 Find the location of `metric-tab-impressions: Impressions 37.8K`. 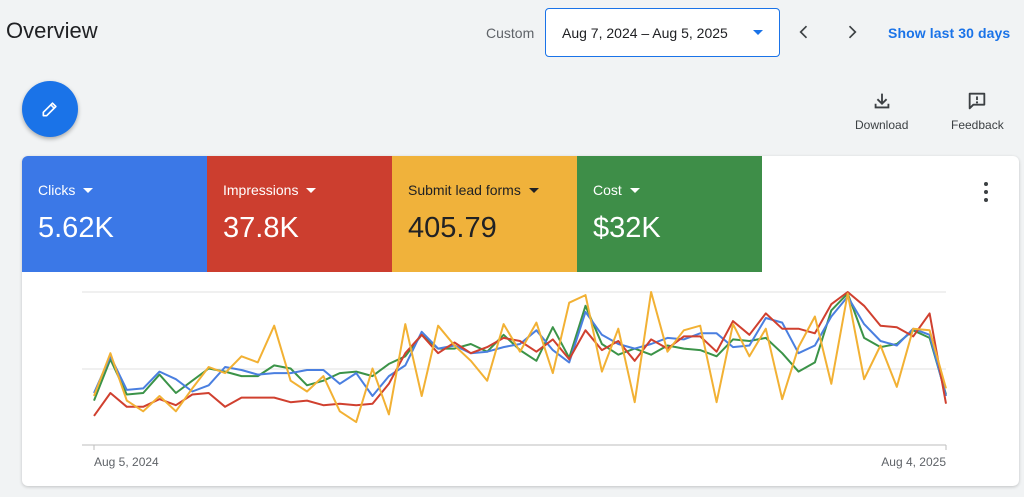

metric-tab-impressions: Impressions 37.8K is located at coordinates (299, 214).